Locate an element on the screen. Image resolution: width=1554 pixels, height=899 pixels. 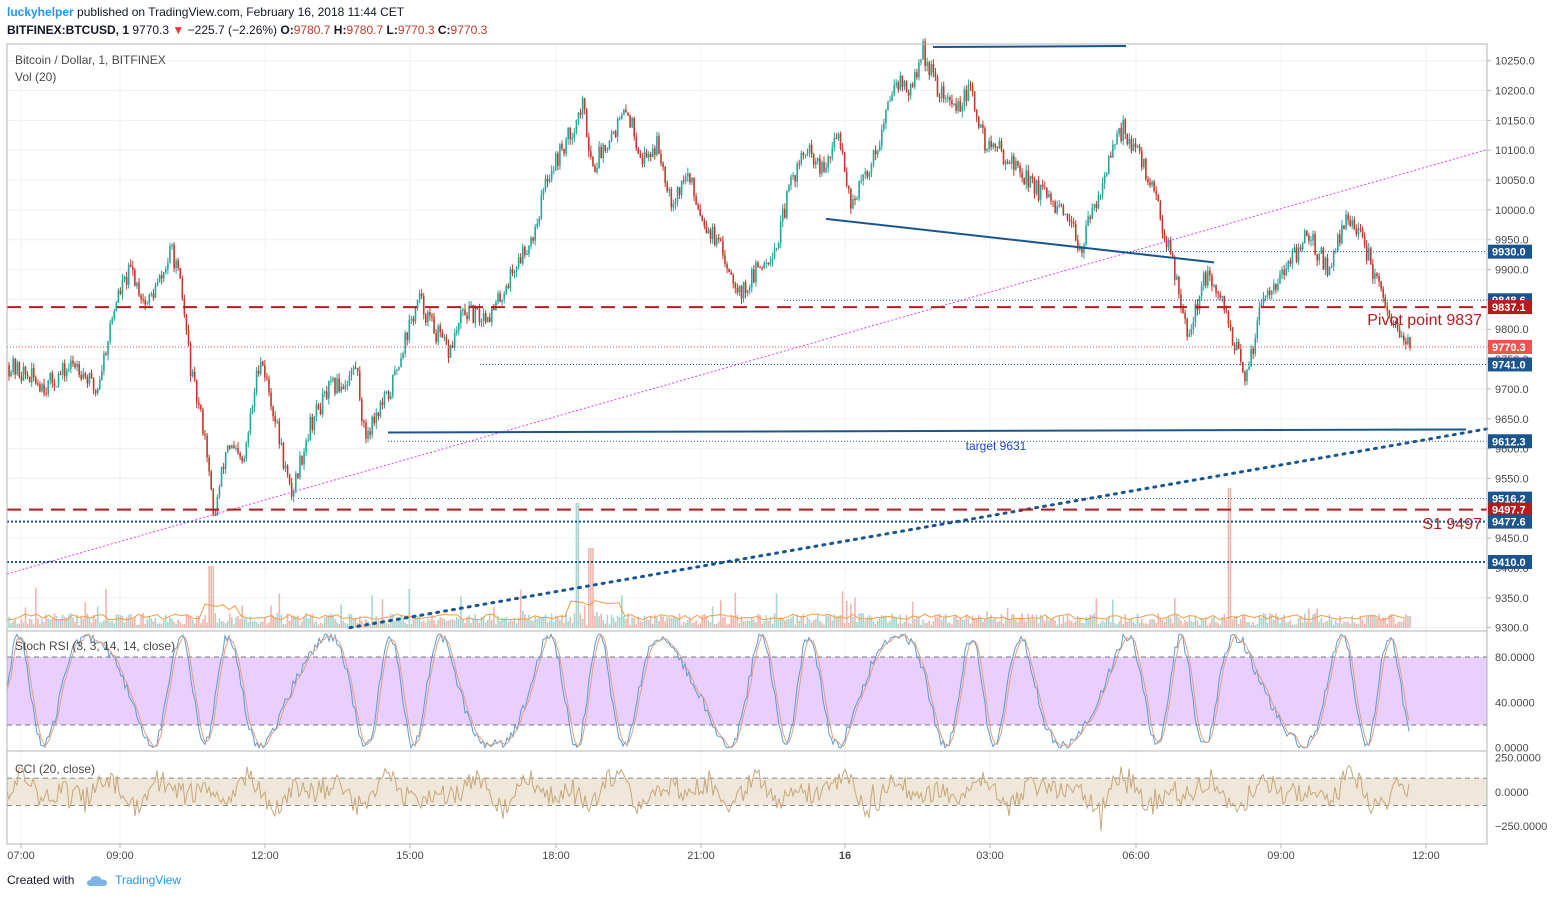
tradingview-link: TradingView is located at coordinates (148, 880).